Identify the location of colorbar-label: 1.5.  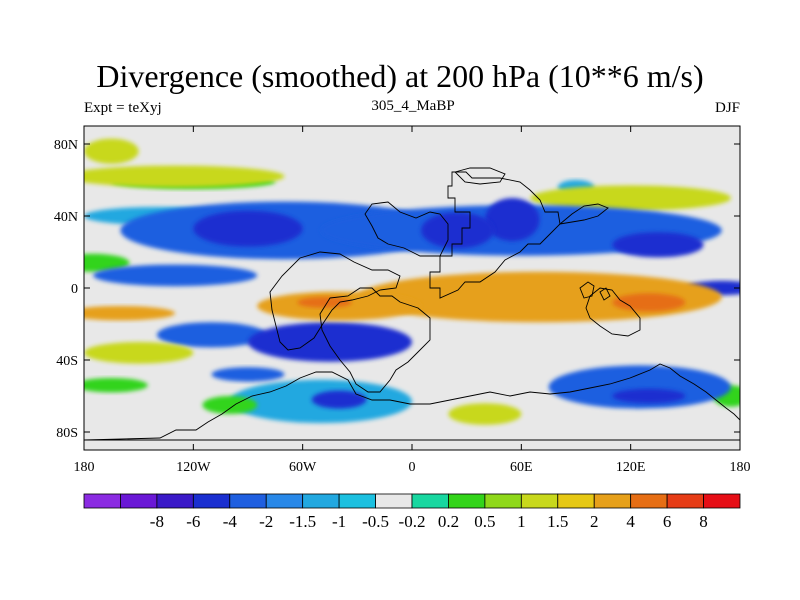
(557, 521).